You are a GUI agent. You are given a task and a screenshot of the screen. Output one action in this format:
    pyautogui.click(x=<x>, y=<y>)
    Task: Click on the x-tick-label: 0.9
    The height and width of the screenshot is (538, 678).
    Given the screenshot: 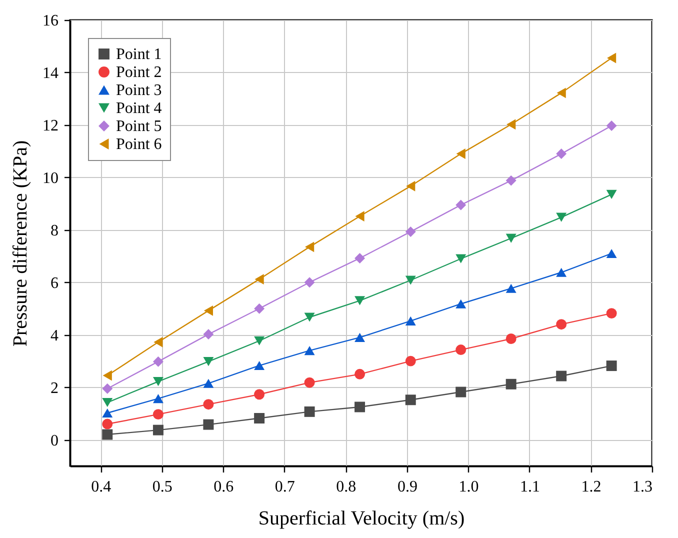 What is the action you would take?
    pyautogui.click(x=407, y=487)
    